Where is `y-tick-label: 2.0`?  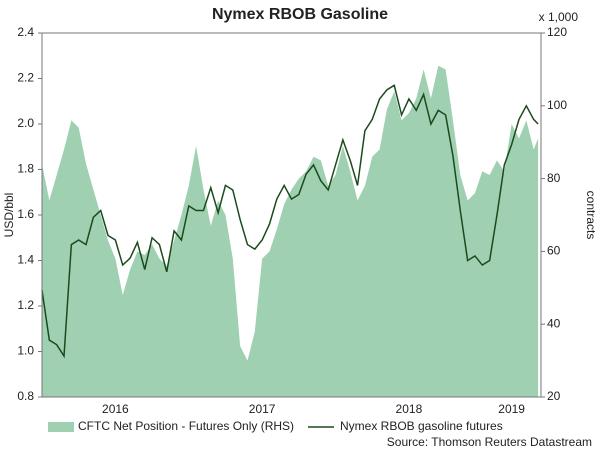 y-tick-label: 2.0 is located at coordinates (25, 123).